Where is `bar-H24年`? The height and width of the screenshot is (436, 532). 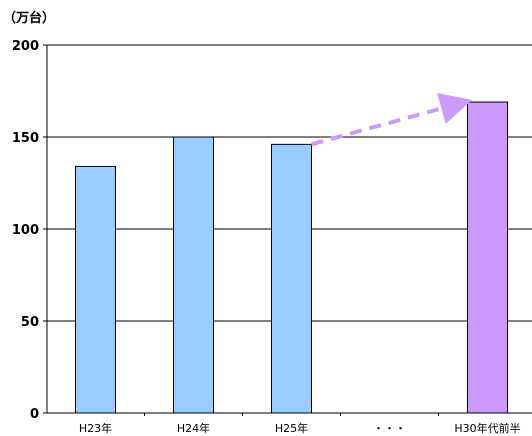 bar-H24年 is located at coordinates (193, 275).